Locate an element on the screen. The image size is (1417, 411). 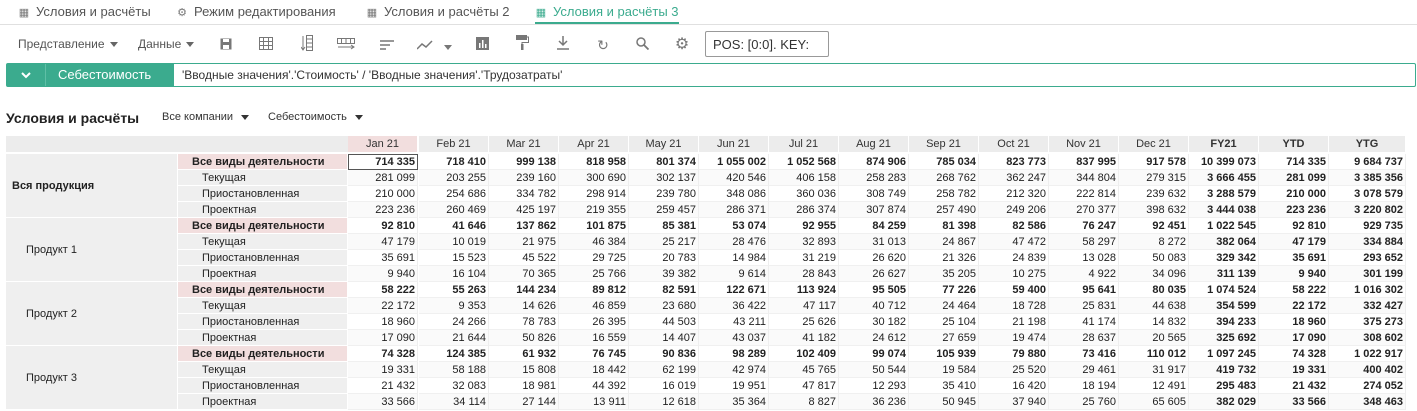
data-cell: 122 671 is located at coordinates (734, 290).